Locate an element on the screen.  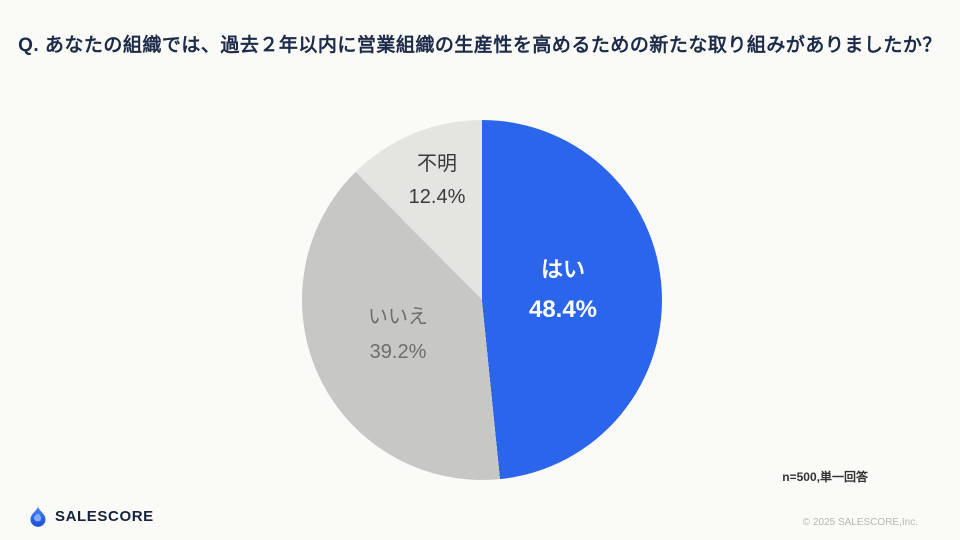
flame-icon is located at coordinates (38, 515).